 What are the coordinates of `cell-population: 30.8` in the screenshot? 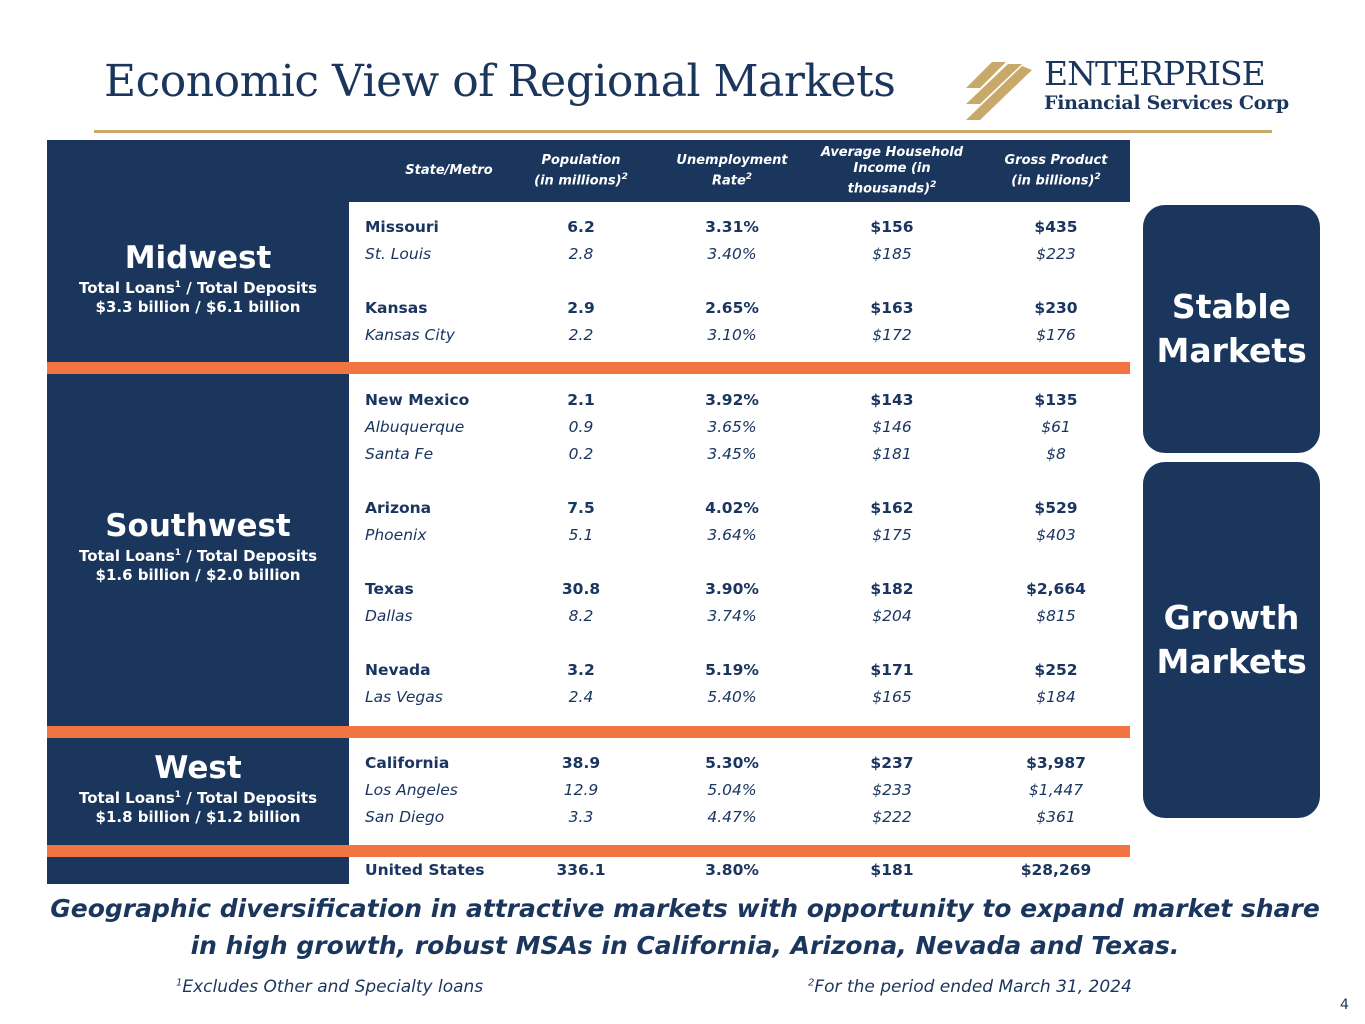 It's located at (581, 589).